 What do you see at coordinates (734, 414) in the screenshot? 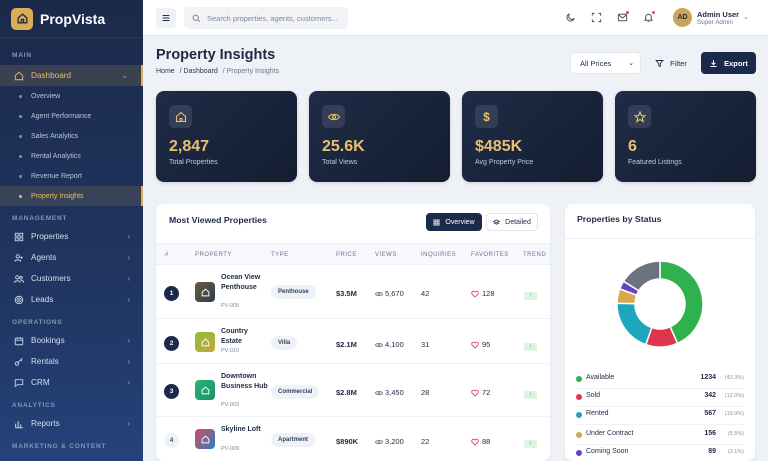
I see `legend-percent: (19.9%)` at bounding box center [734, 414].